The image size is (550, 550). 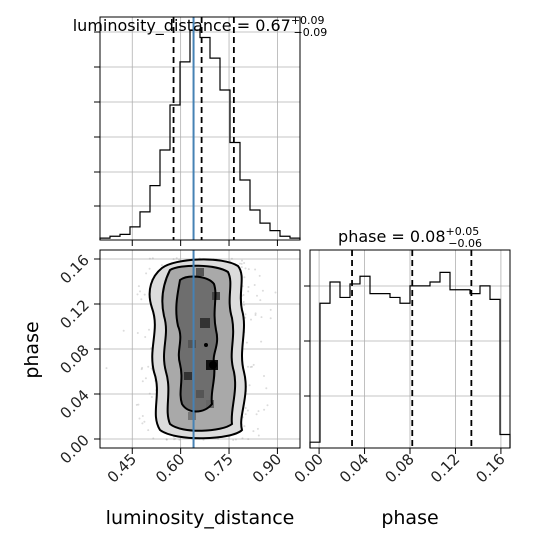 I want to click on x-tick-labels-luminosity-distance: 0.45 0.60 0.75 0.90, so click(x=195, y=468).